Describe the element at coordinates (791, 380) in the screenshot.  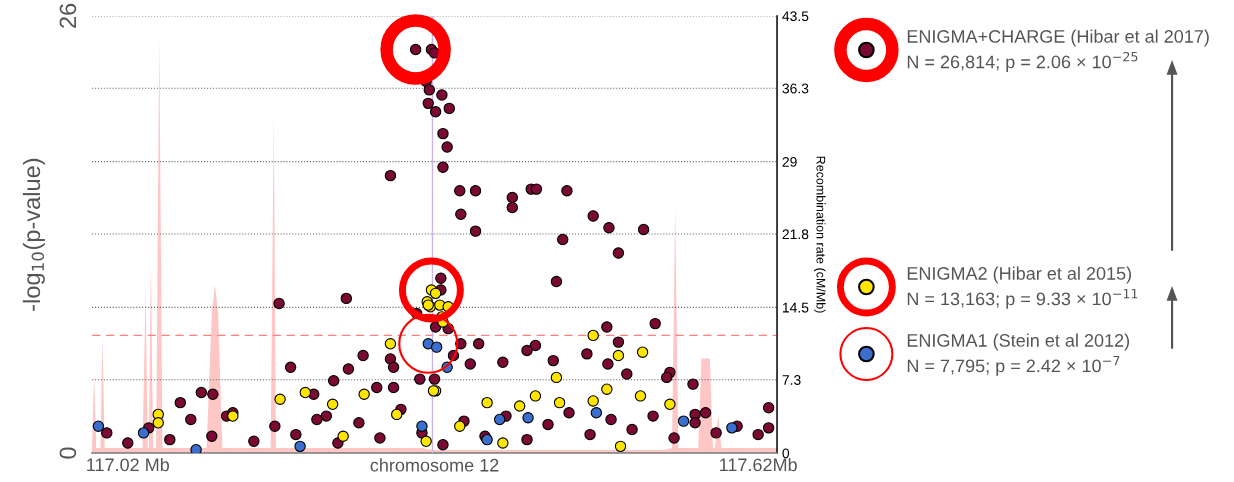
I see `y2-tick-label: 7.3` at that location.